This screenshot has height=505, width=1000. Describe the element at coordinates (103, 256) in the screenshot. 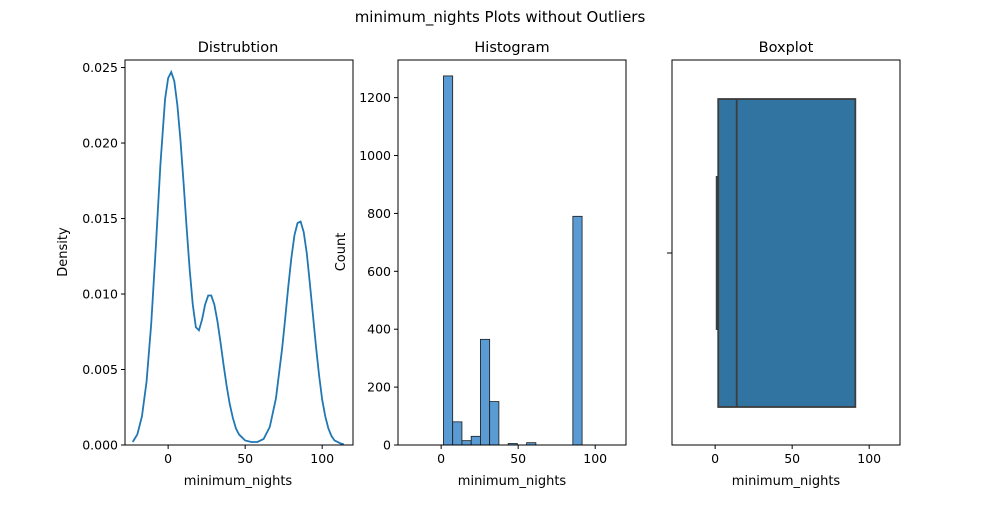

I see `kde-y-axis: 0.000 0.005 0.010 0.015 0.020 0.025` at that location.